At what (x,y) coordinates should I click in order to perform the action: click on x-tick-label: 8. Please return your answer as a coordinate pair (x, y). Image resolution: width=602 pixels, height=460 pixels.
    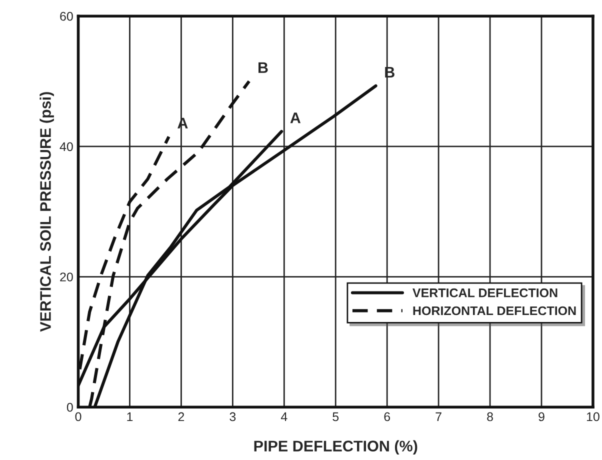
    Looking at the image, I should click on (490, 417).